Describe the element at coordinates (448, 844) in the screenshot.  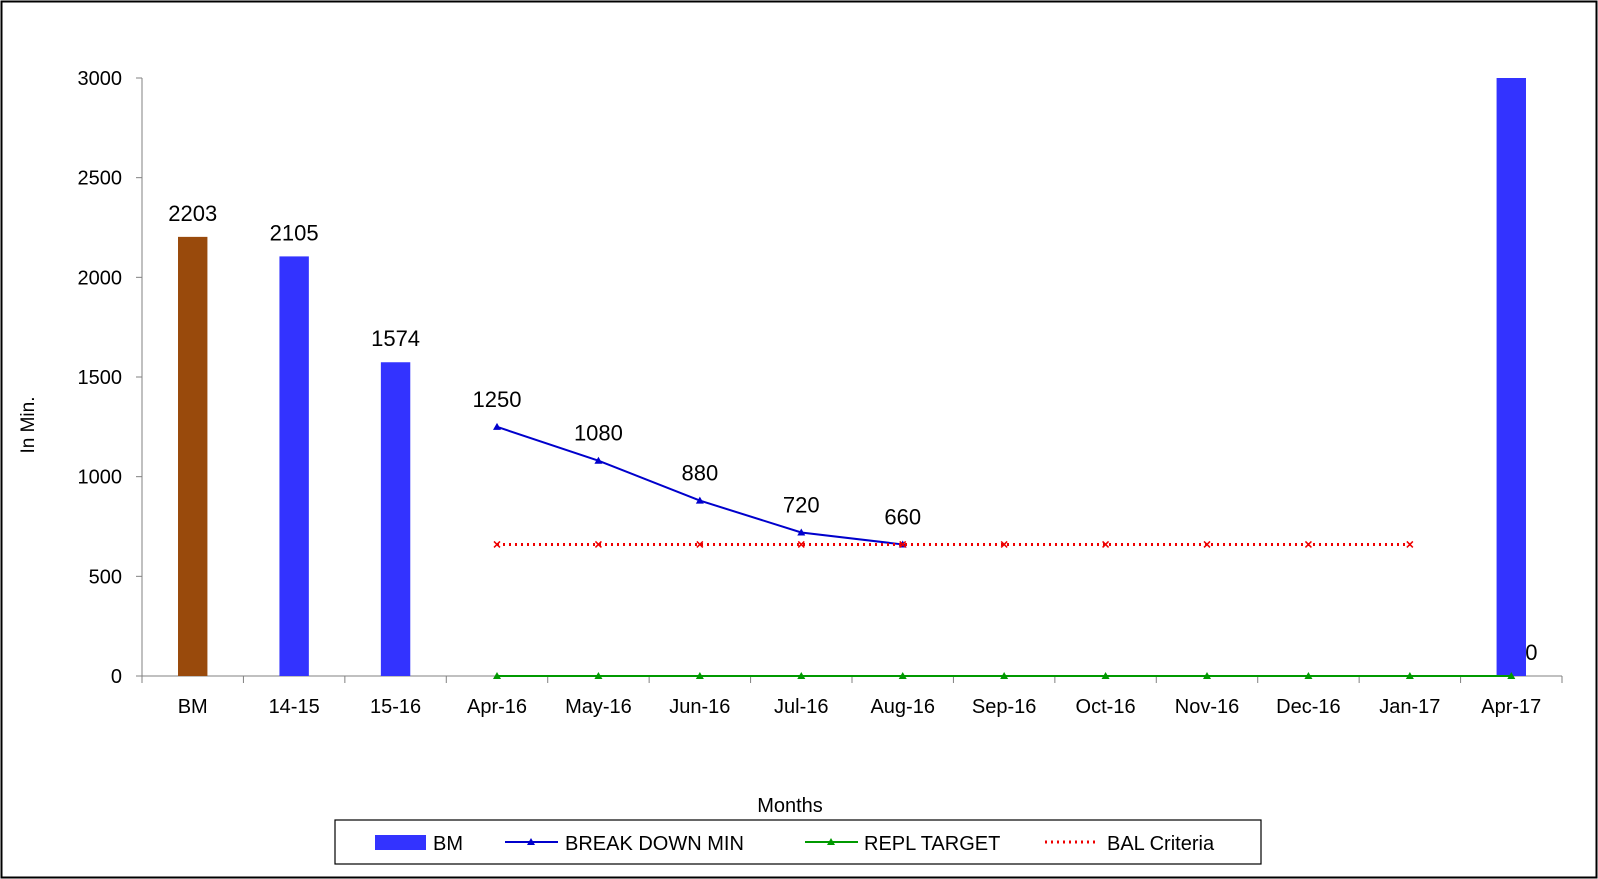
I see `legend-label-bm: BM` at that location.